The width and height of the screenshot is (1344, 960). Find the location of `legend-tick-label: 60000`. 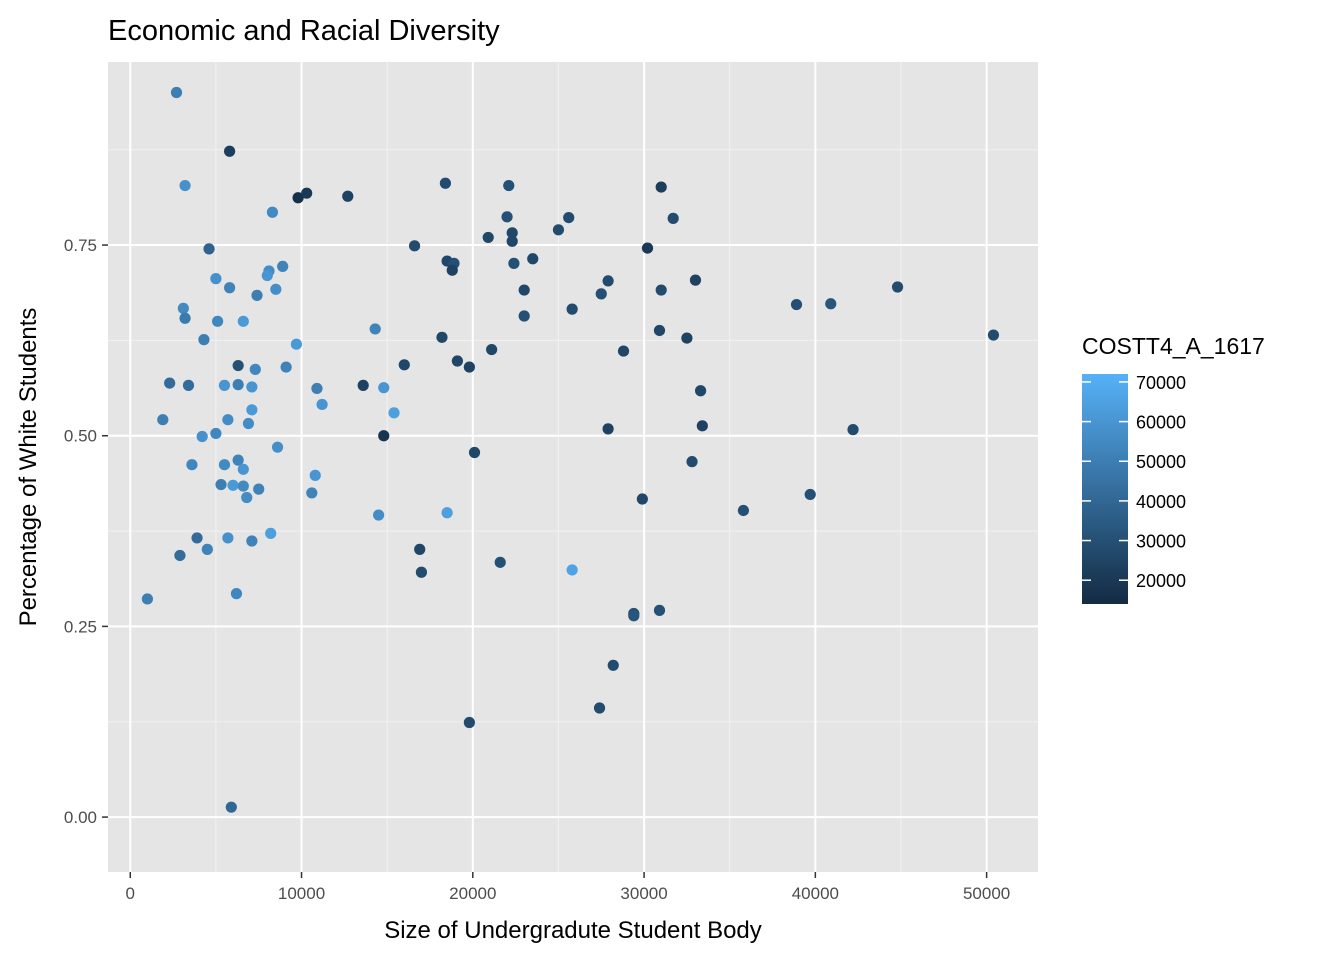

legend-tick-label: 60000 is located at coordinates (1161, 423).